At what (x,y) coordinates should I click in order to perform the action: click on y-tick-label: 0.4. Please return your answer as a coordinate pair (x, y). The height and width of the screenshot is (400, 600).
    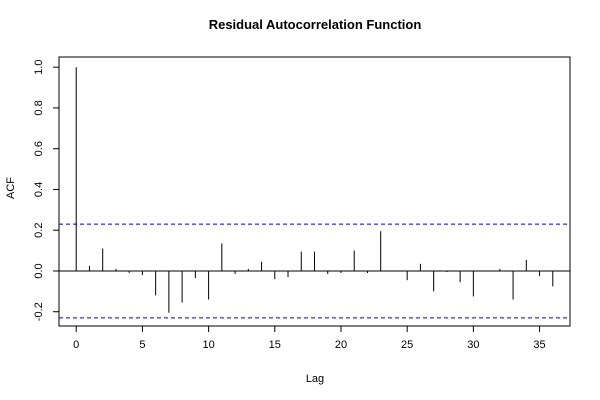
    Looking at the image, I should click on (39, 189).